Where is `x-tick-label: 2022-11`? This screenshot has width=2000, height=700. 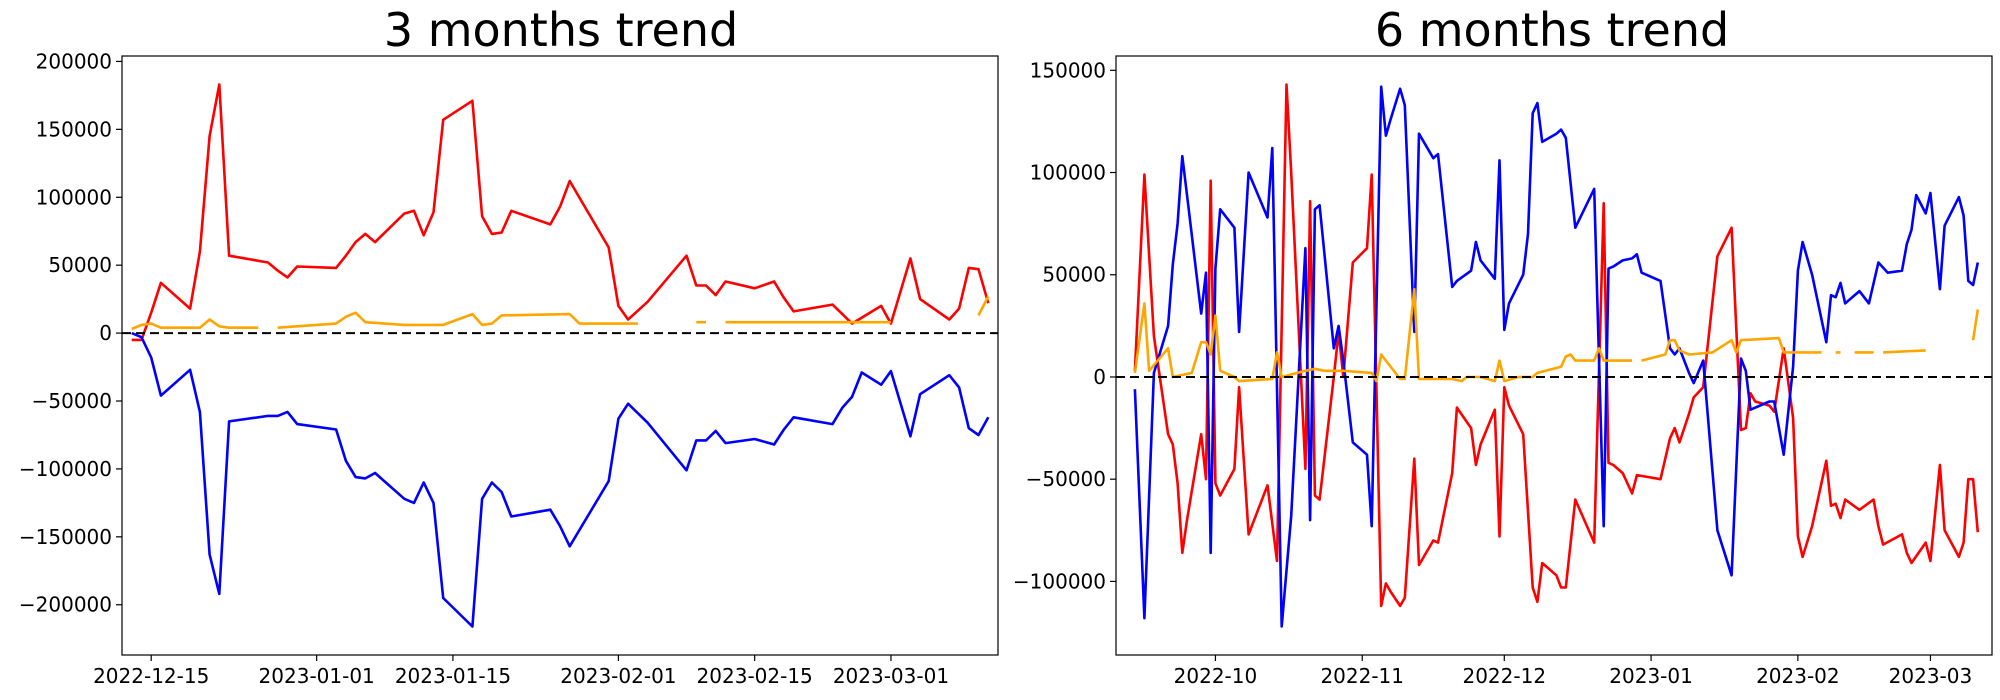
x-tick-label: 2022-11 is located at coordinates (1362, 676).